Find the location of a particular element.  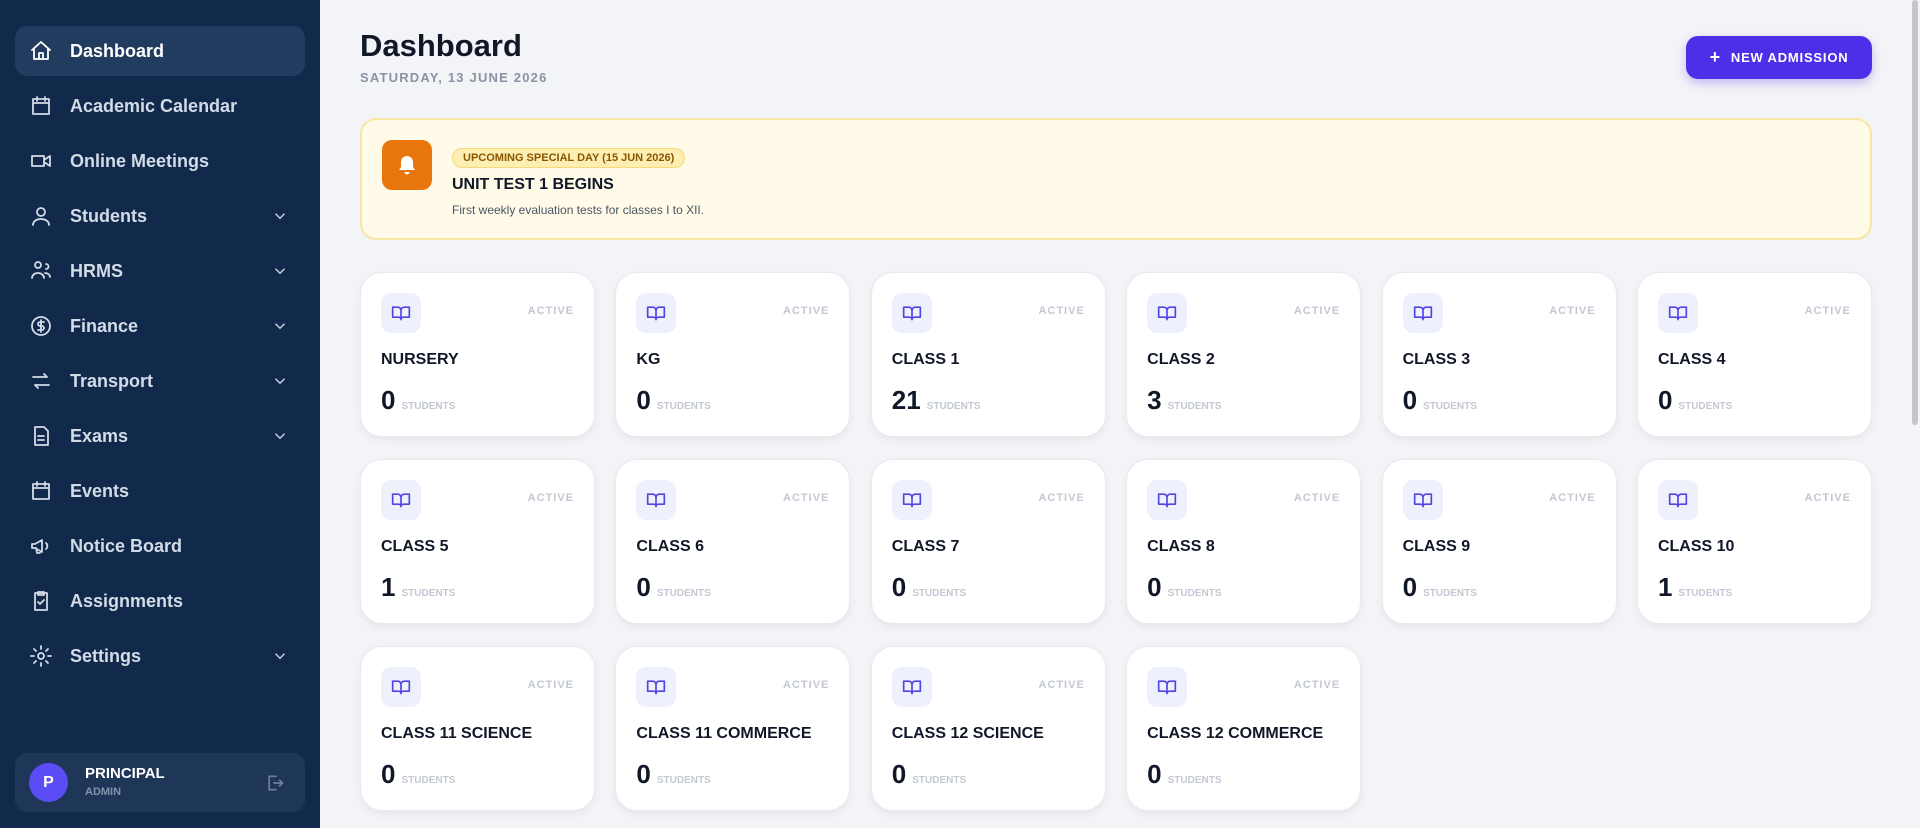

class-card: ACTIVE CLASS 6 0 STUDENTS is located at coordinates (733, 541).